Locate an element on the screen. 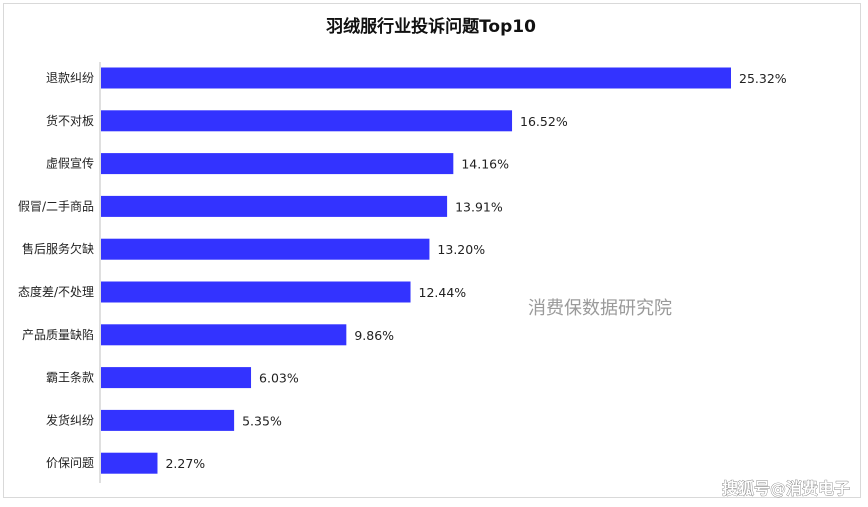 This screenshot has width=868, height=507. data-label: 9.86% is located at coordinates (374, 335).